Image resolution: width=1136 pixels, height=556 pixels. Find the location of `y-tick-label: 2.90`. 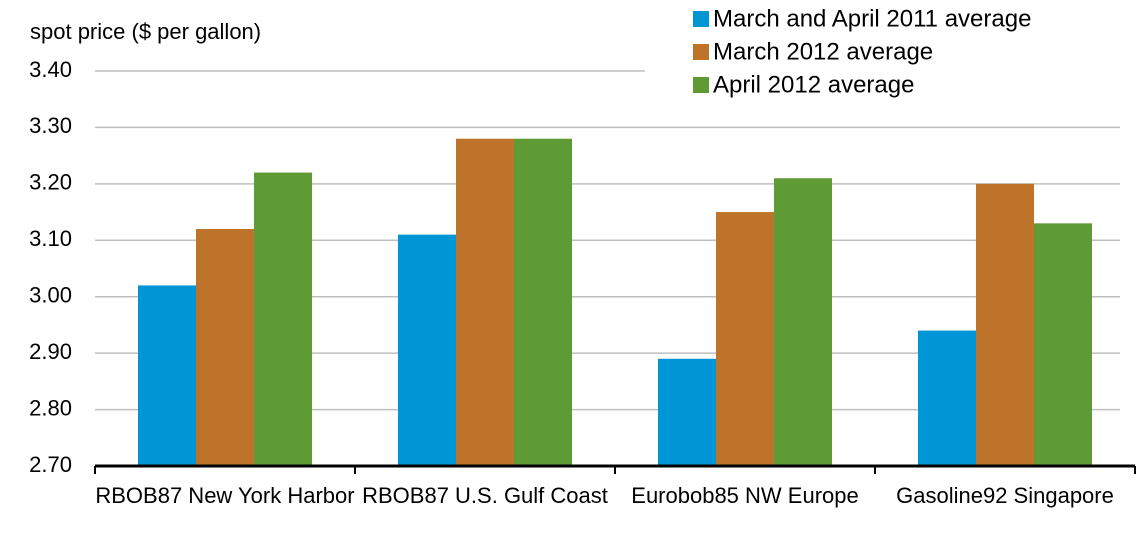

y-tick-label: 2.90 is located at coordinates (50, 351).